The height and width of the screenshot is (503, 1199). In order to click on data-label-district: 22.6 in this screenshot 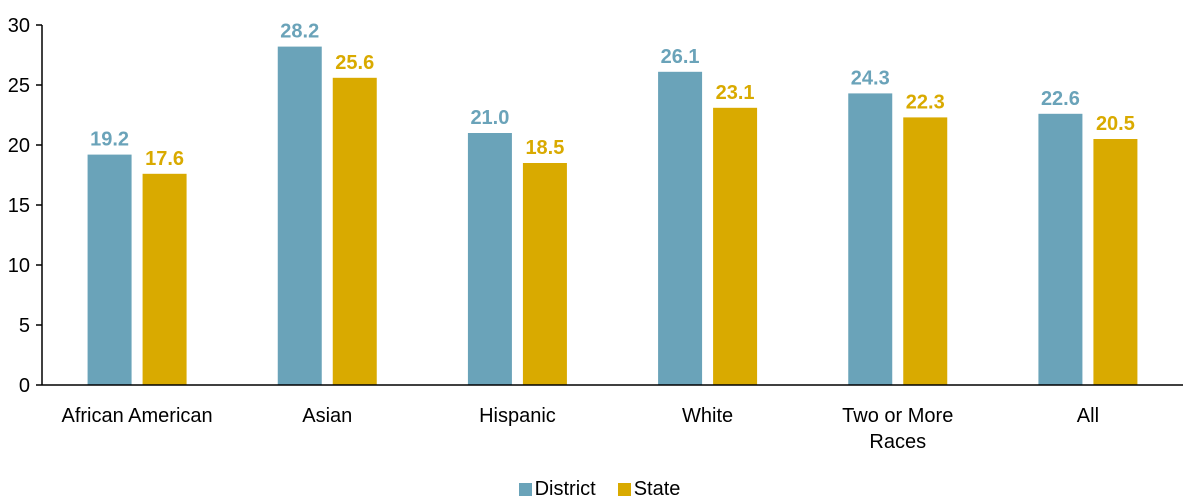, I will do `click(1060, 99)`.